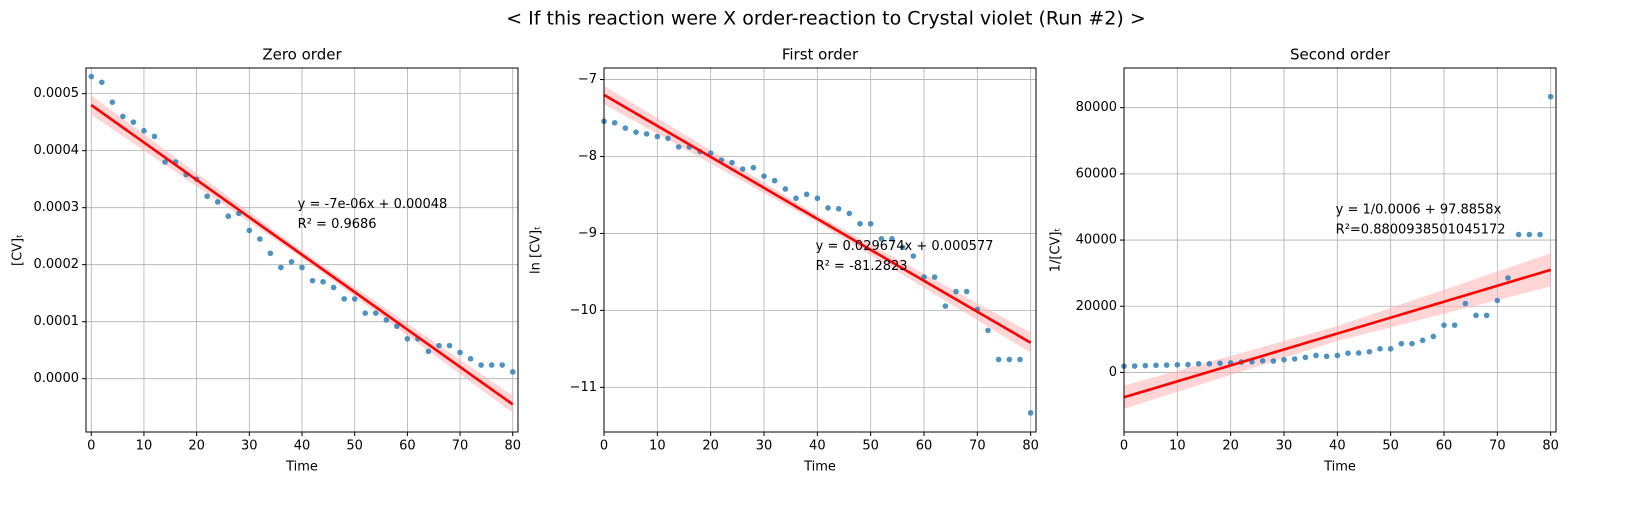  What do you see at coordinates (57, 207) in the screenshot?
I see `y-tick-label: 0.0003` at bounding box center [57, 207].